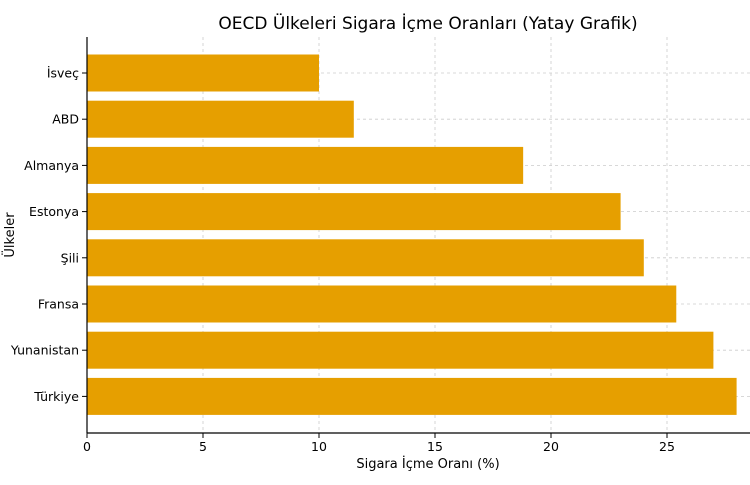 The image size is (750, 485). What do you see at coordinates (379, 443) in the screenshot?
I see `x-axis-ticks: 0 5 10 15 20 25` at bounding box center [379, 443].